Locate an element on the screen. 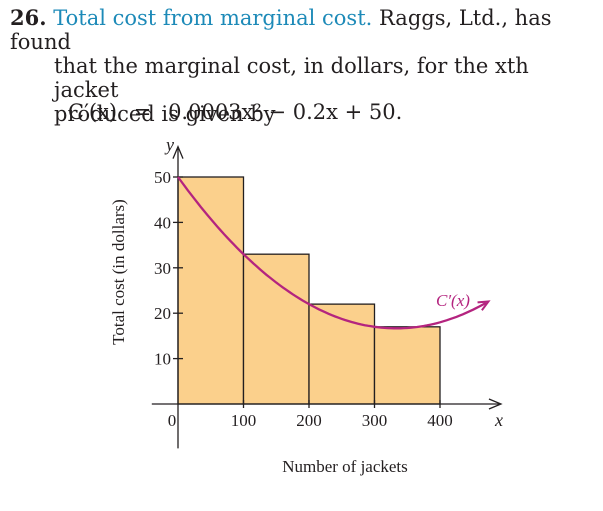 Image resolution: width=603 pixels, height=511 pixels. x-axis-title: Number of jackets is located at coordinates (345, 466).